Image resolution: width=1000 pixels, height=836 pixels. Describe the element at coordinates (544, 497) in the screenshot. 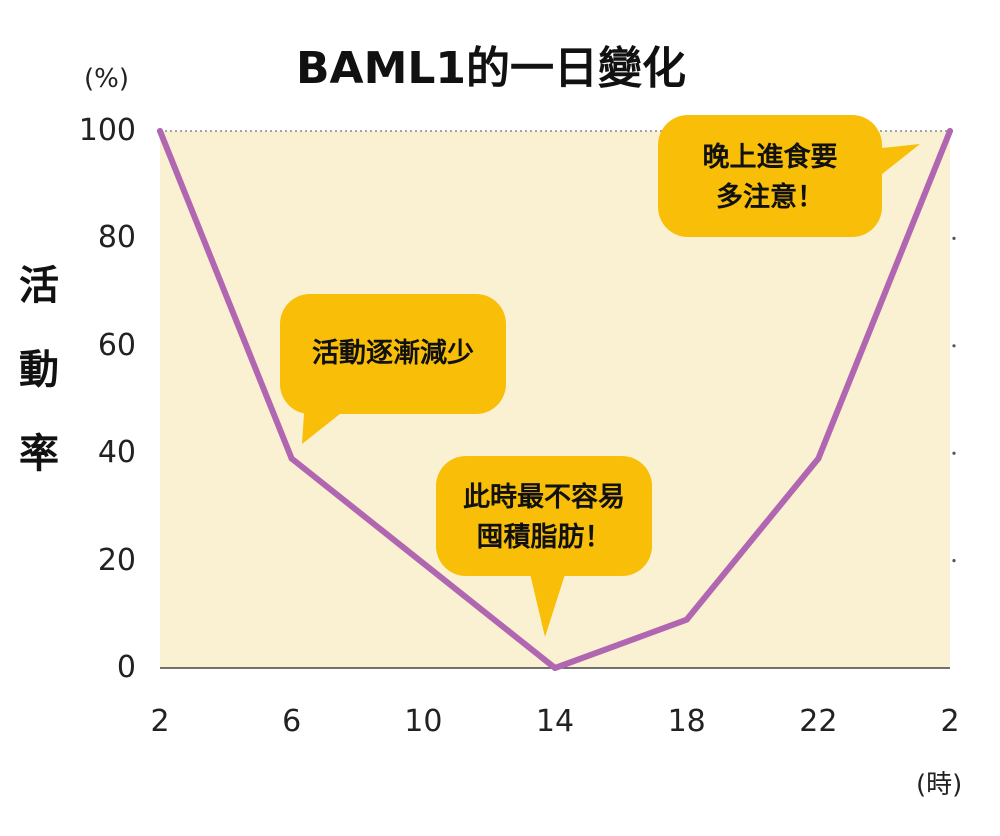

I see `annotation-line: 此時最不容易` at that location.